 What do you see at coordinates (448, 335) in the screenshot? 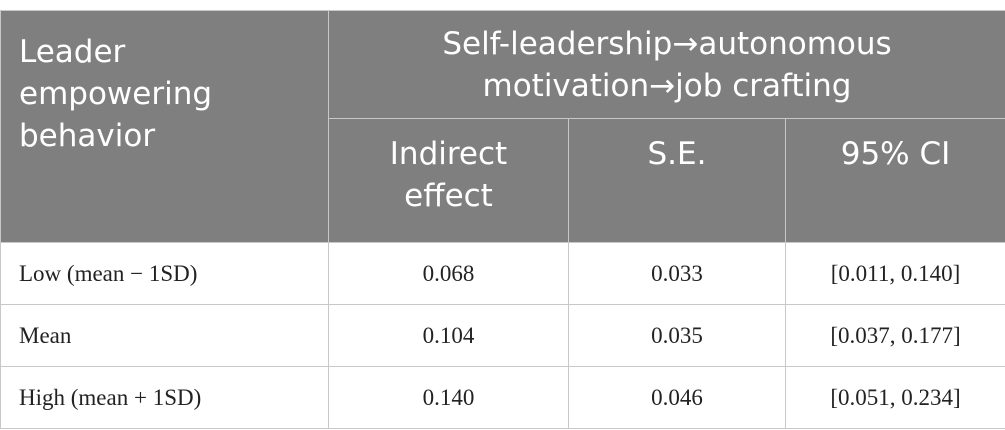
I see `cell: 0.104` at bounding box center [448, 335].